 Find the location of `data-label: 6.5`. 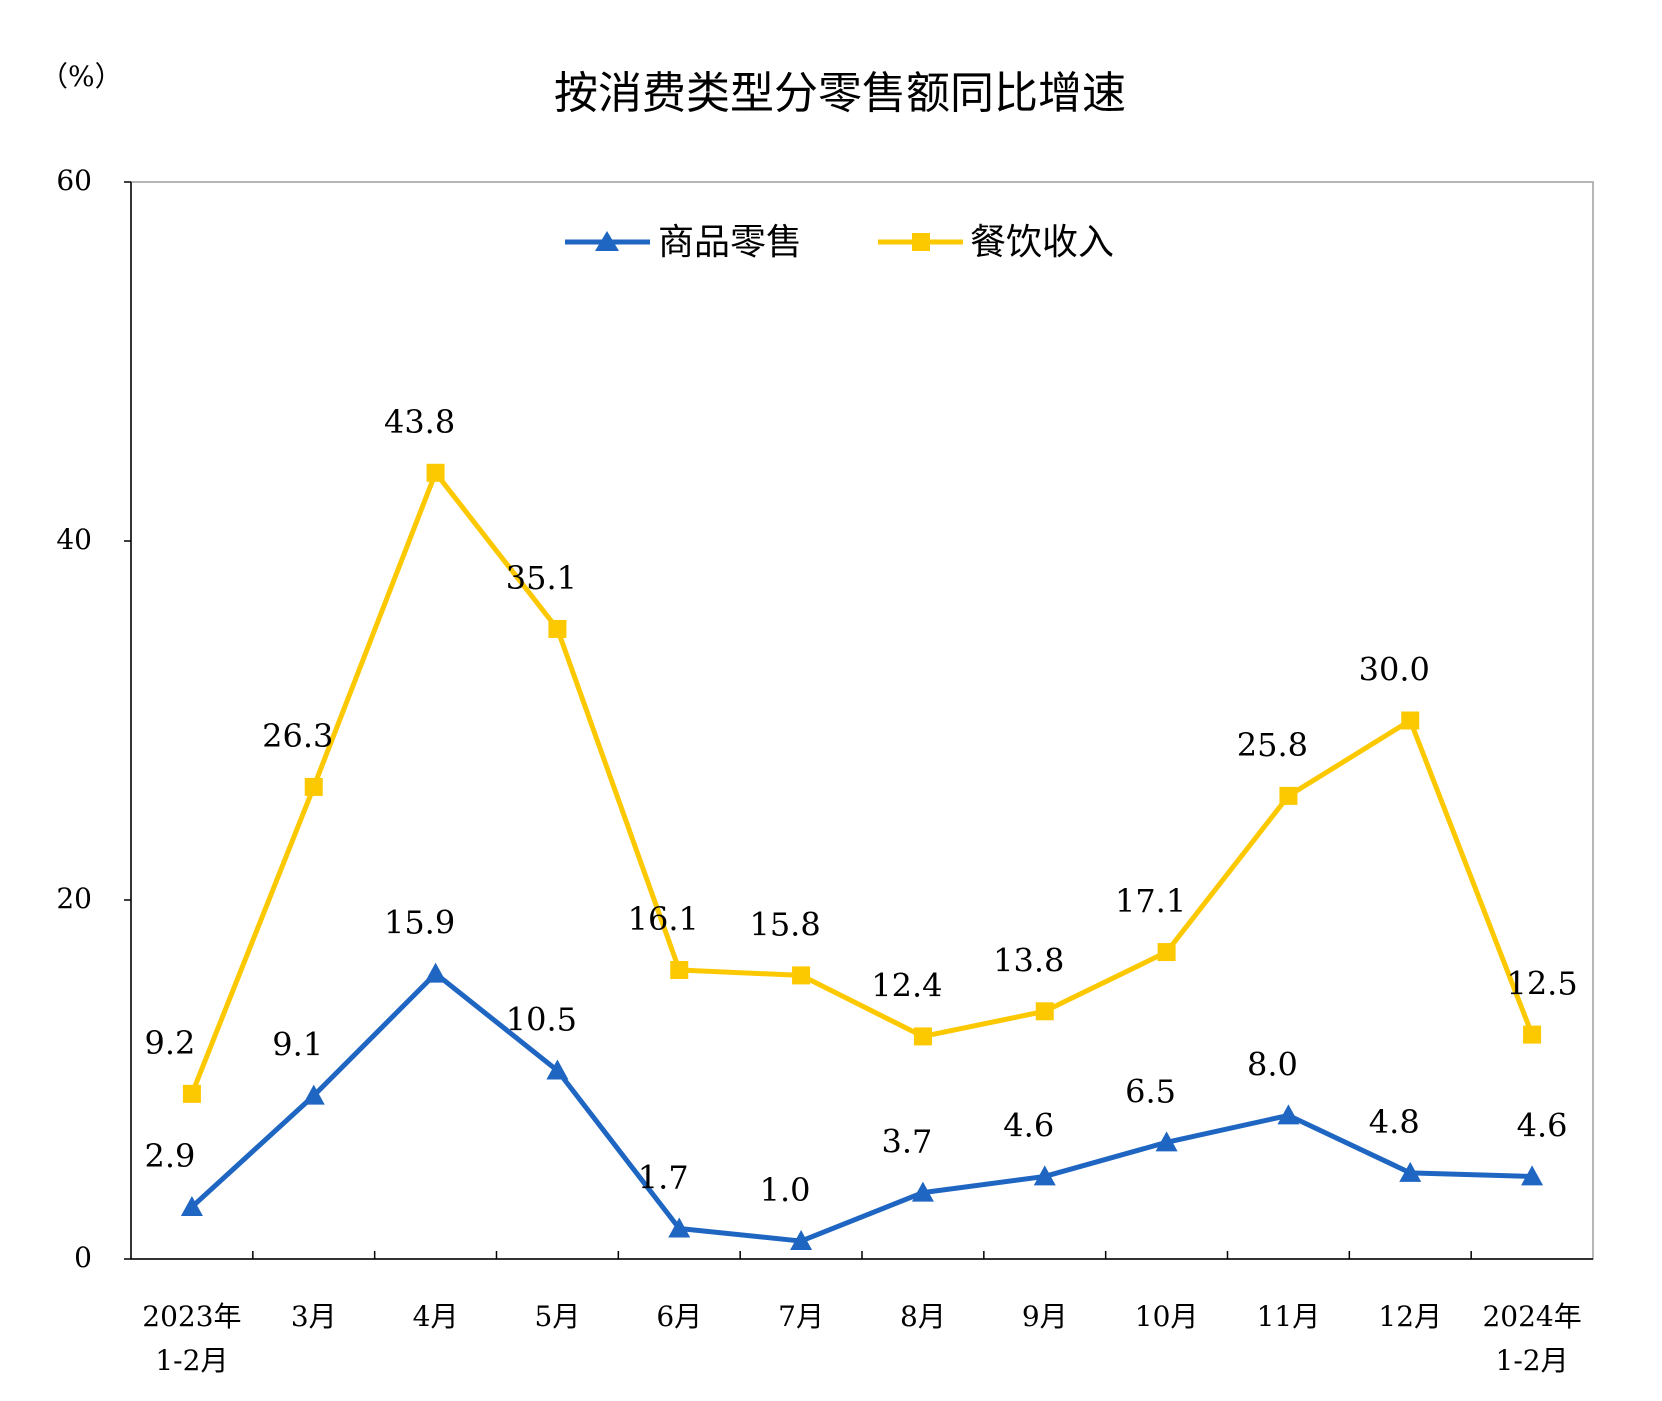

data-label: 6.5 is located at coordinates (1150, 1091).